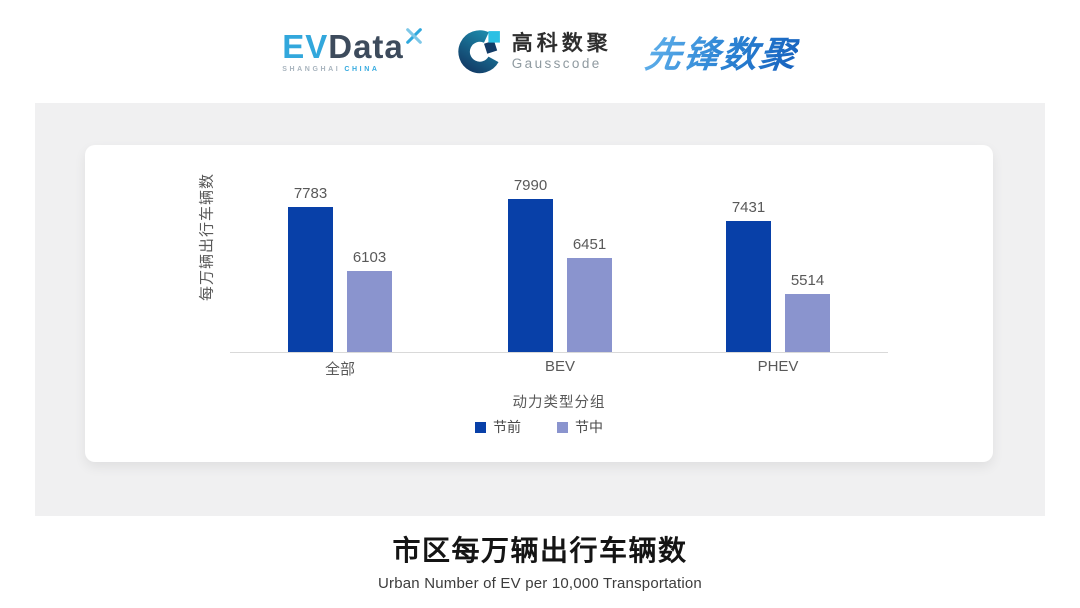 The height and width of the screenshot is (608, 1080). What do you see at coordinates (589, 427) in the screenshot?
I see `legend-label: 节中` at bounding box center [589, 427].